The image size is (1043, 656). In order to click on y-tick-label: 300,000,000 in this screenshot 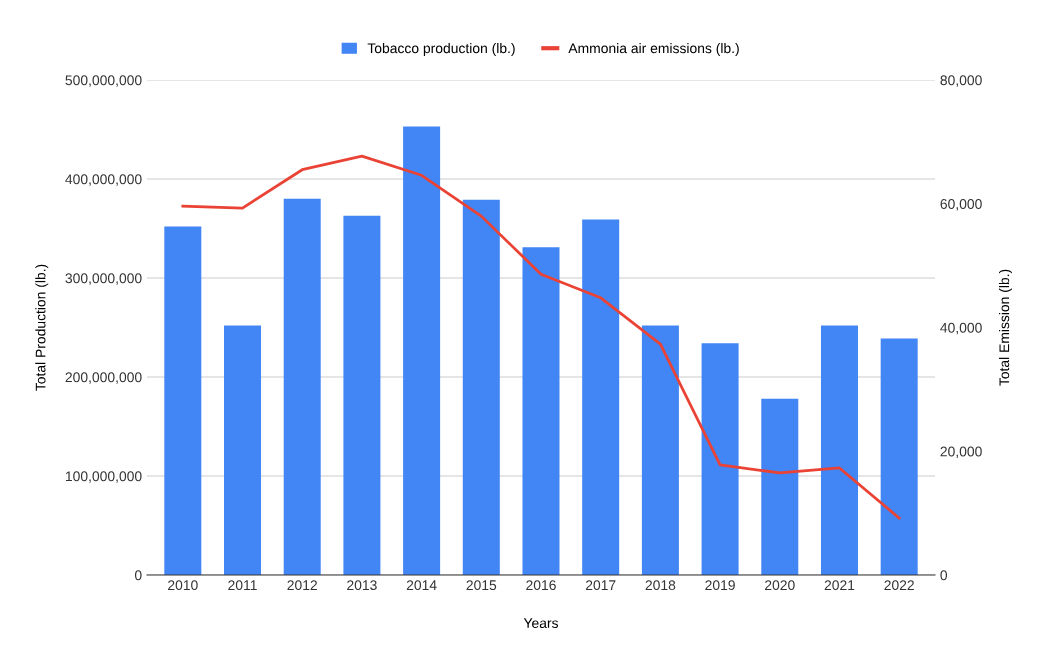, I will do `click(103, 279)`.